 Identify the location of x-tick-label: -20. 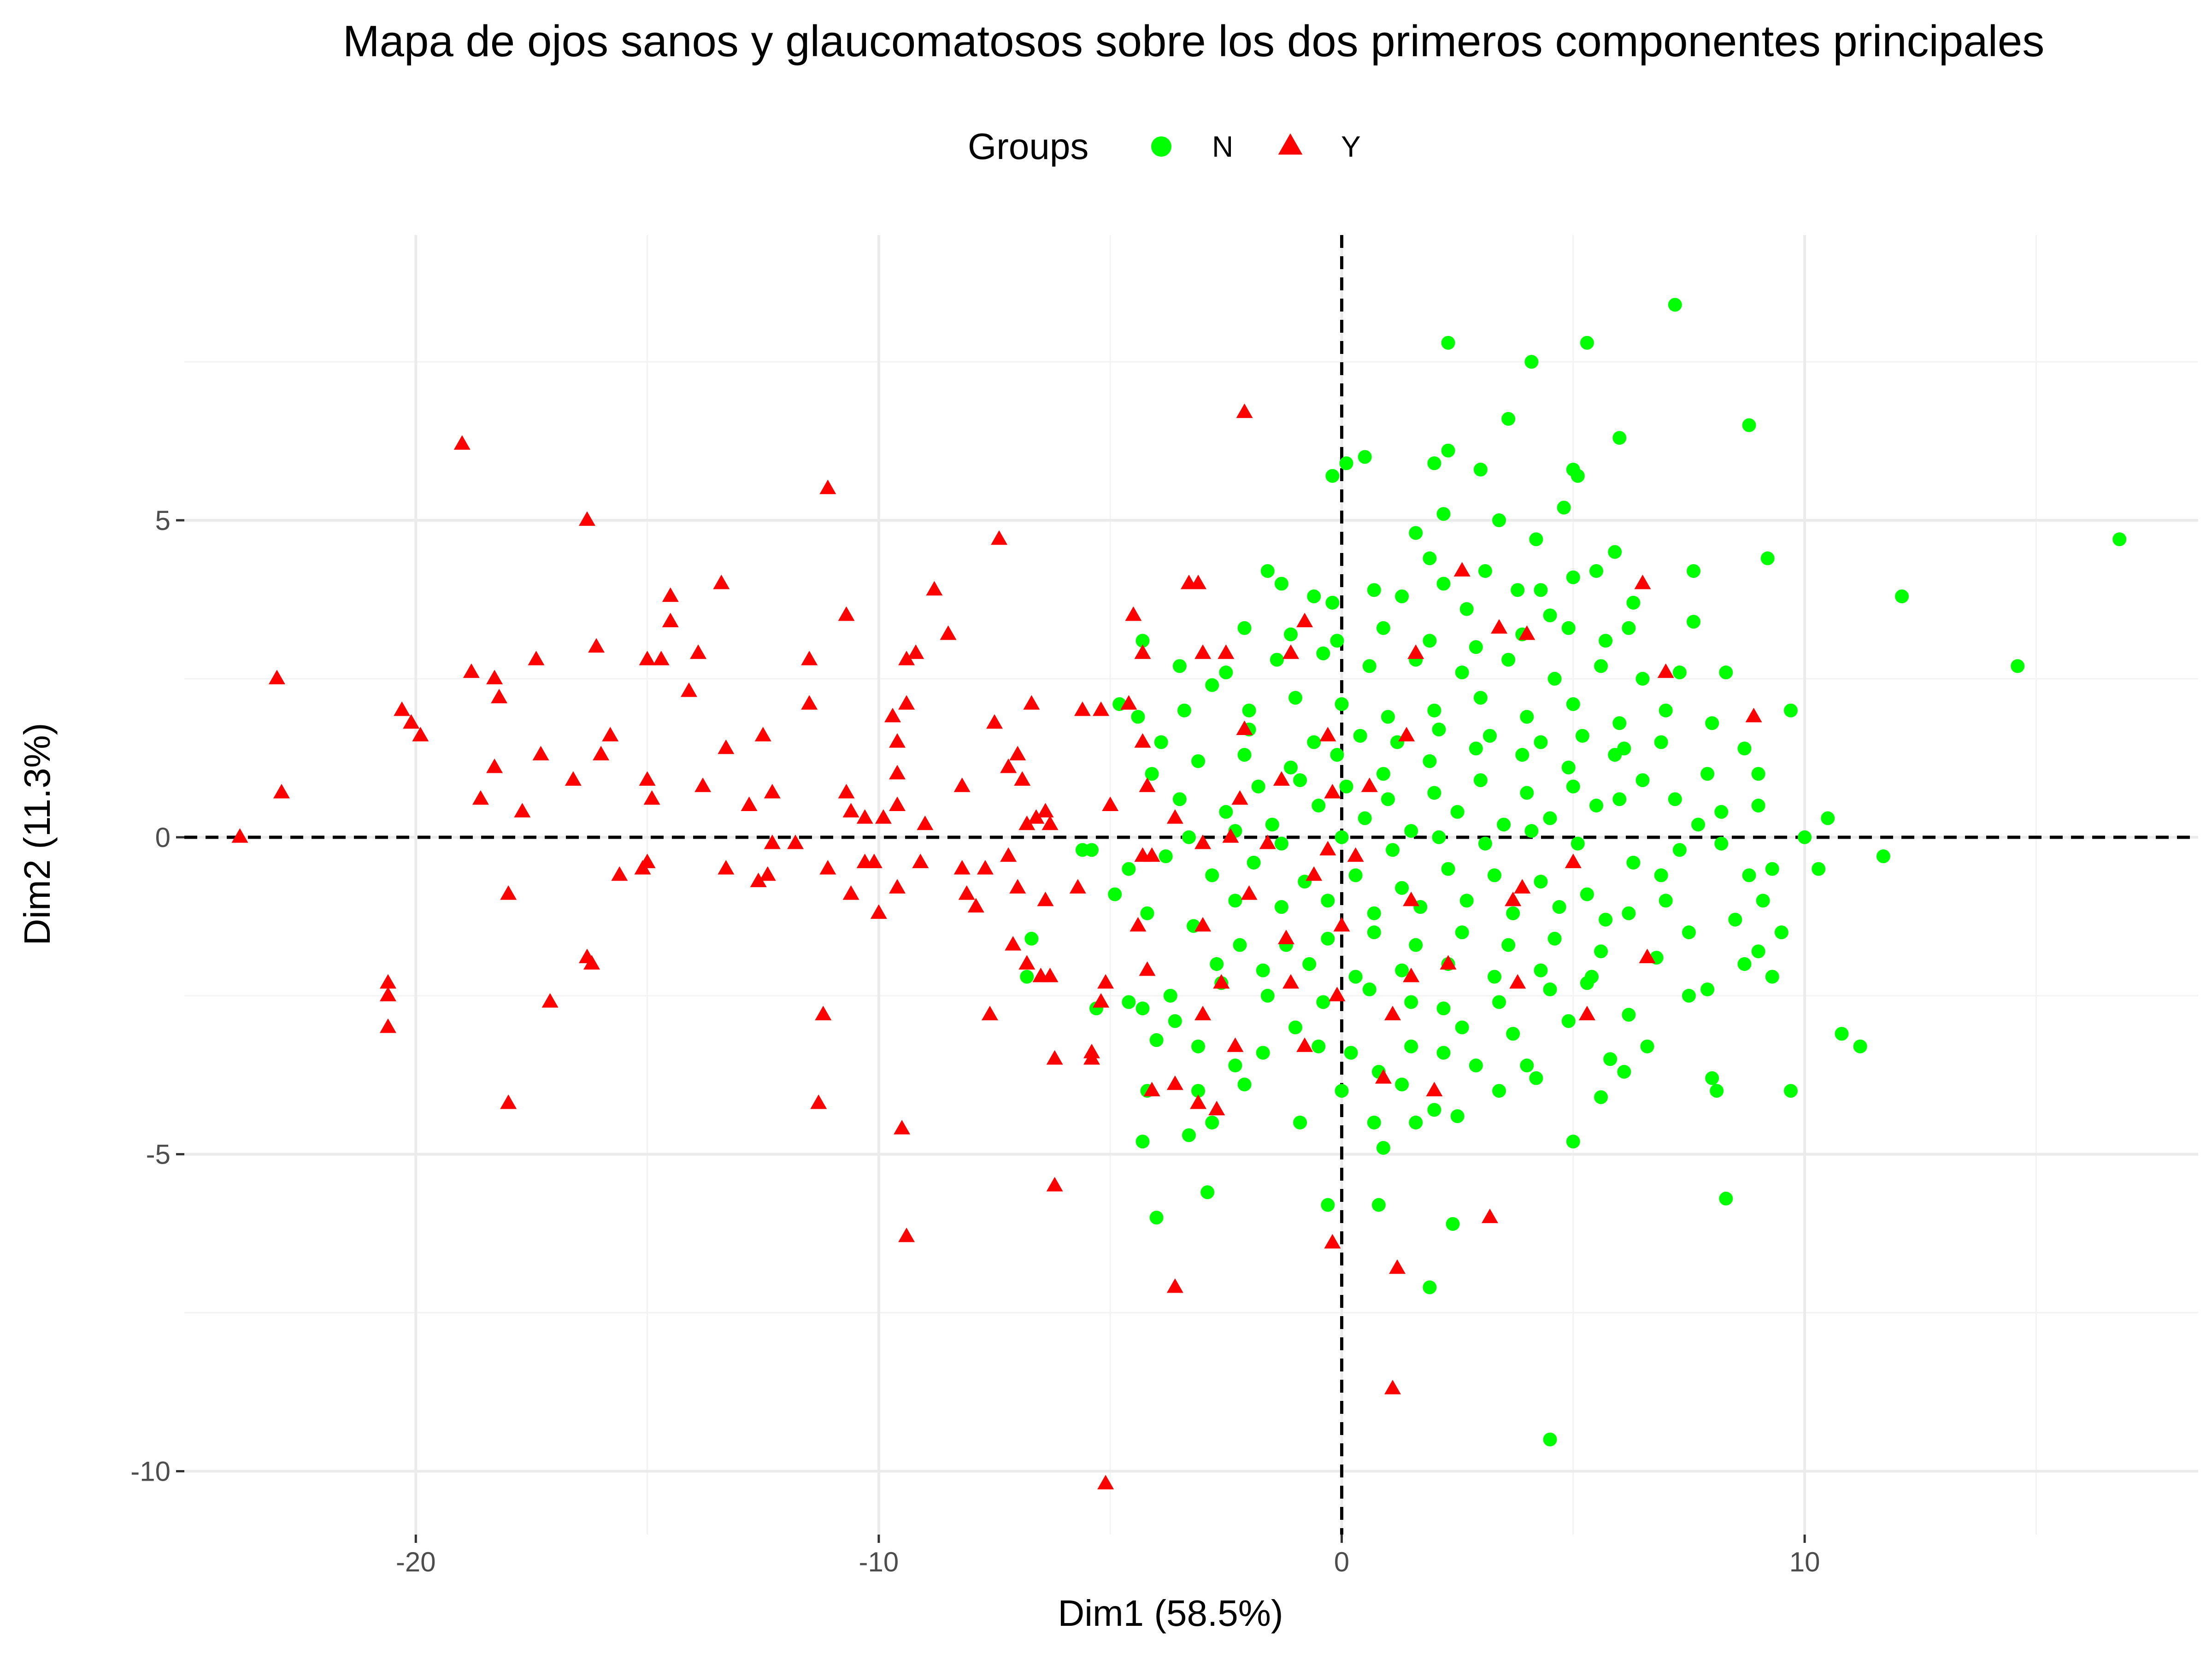
(416, 1562).